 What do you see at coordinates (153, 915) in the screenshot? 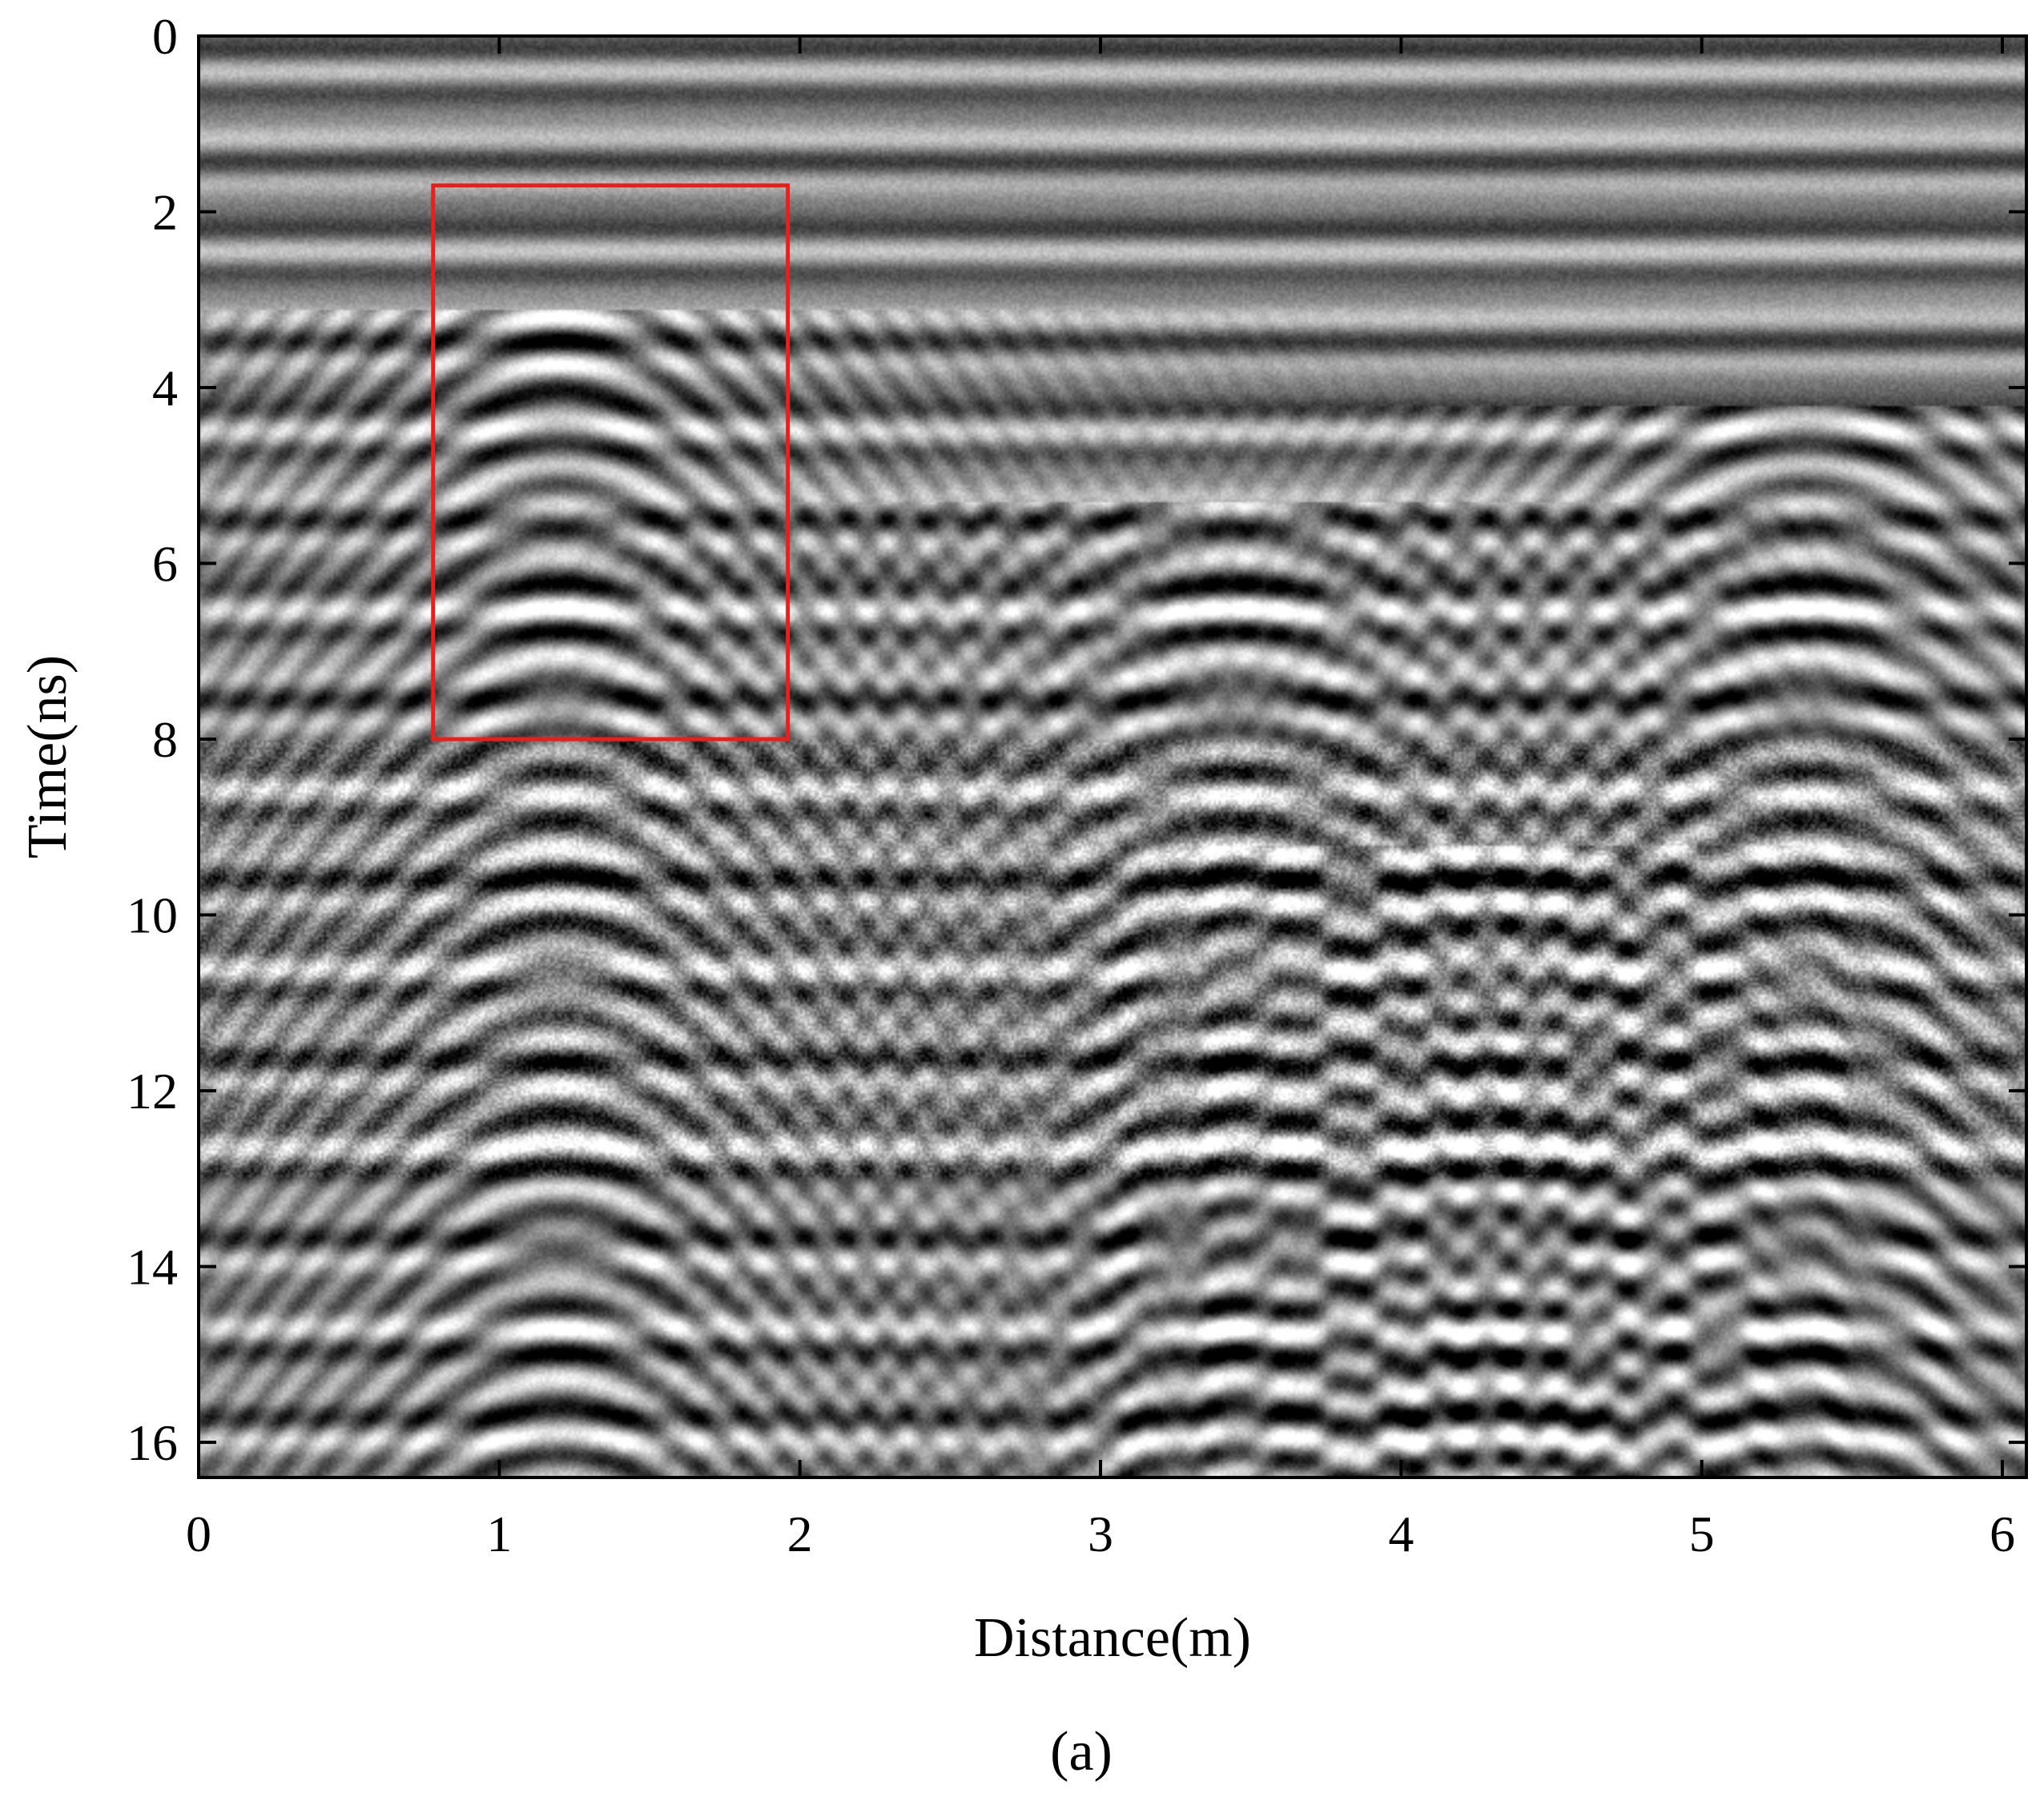
I see `y-tick-label: 10` at bounding box center [153, 915].